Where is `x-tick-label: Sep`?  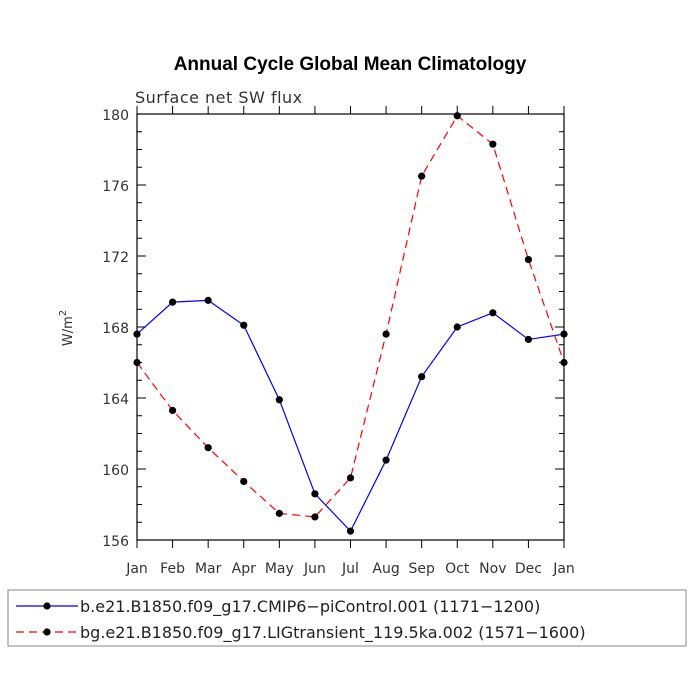
x-tick-label: Sep is located at coordinates (421, 569).